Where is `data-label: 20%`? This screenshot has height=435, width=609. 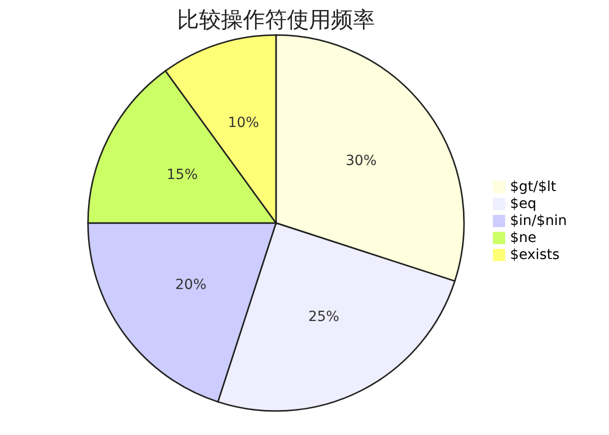
data-label: 20% is located at coordinates (190, 284).